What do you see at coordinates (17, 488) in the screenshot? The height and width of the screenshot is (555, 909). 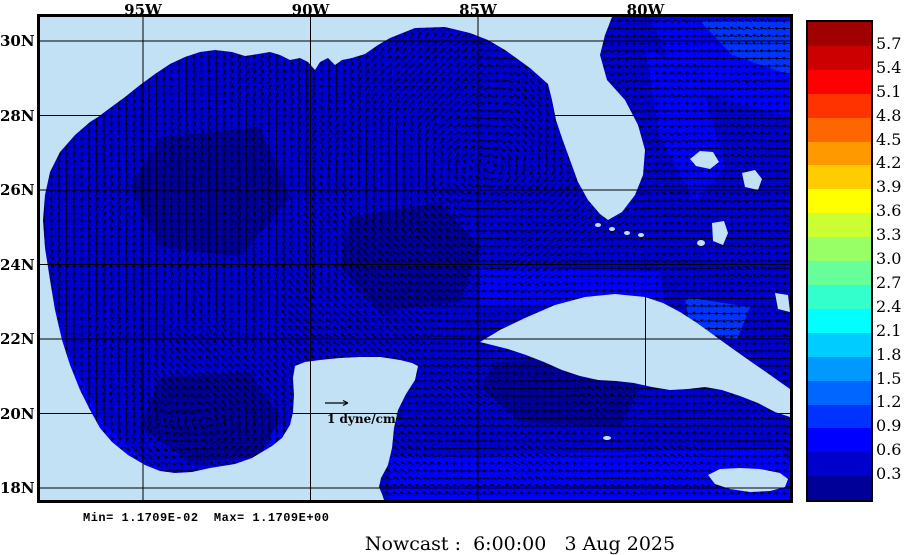 I see `lat-tick-18N: 18N` at bounding box center [17, 488].